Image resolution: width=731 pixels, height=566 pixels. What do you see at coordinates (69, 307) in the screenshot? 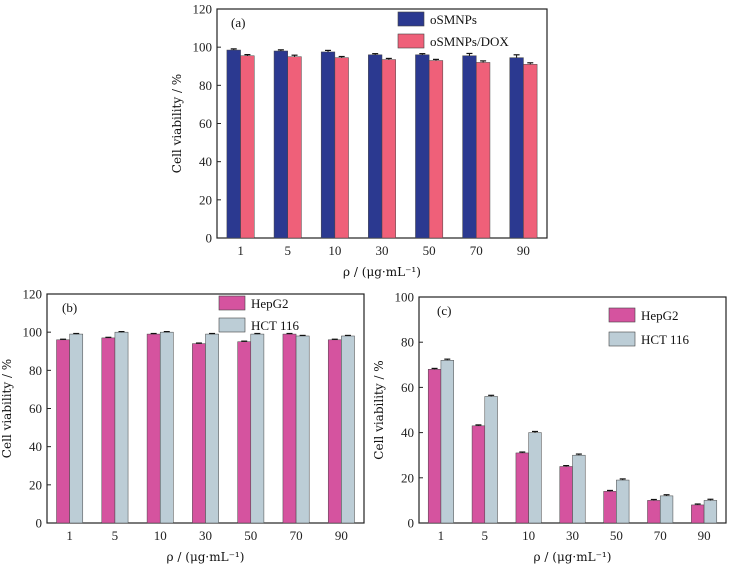
I see `panel-label: (b)` at bounding box center [69, 307].